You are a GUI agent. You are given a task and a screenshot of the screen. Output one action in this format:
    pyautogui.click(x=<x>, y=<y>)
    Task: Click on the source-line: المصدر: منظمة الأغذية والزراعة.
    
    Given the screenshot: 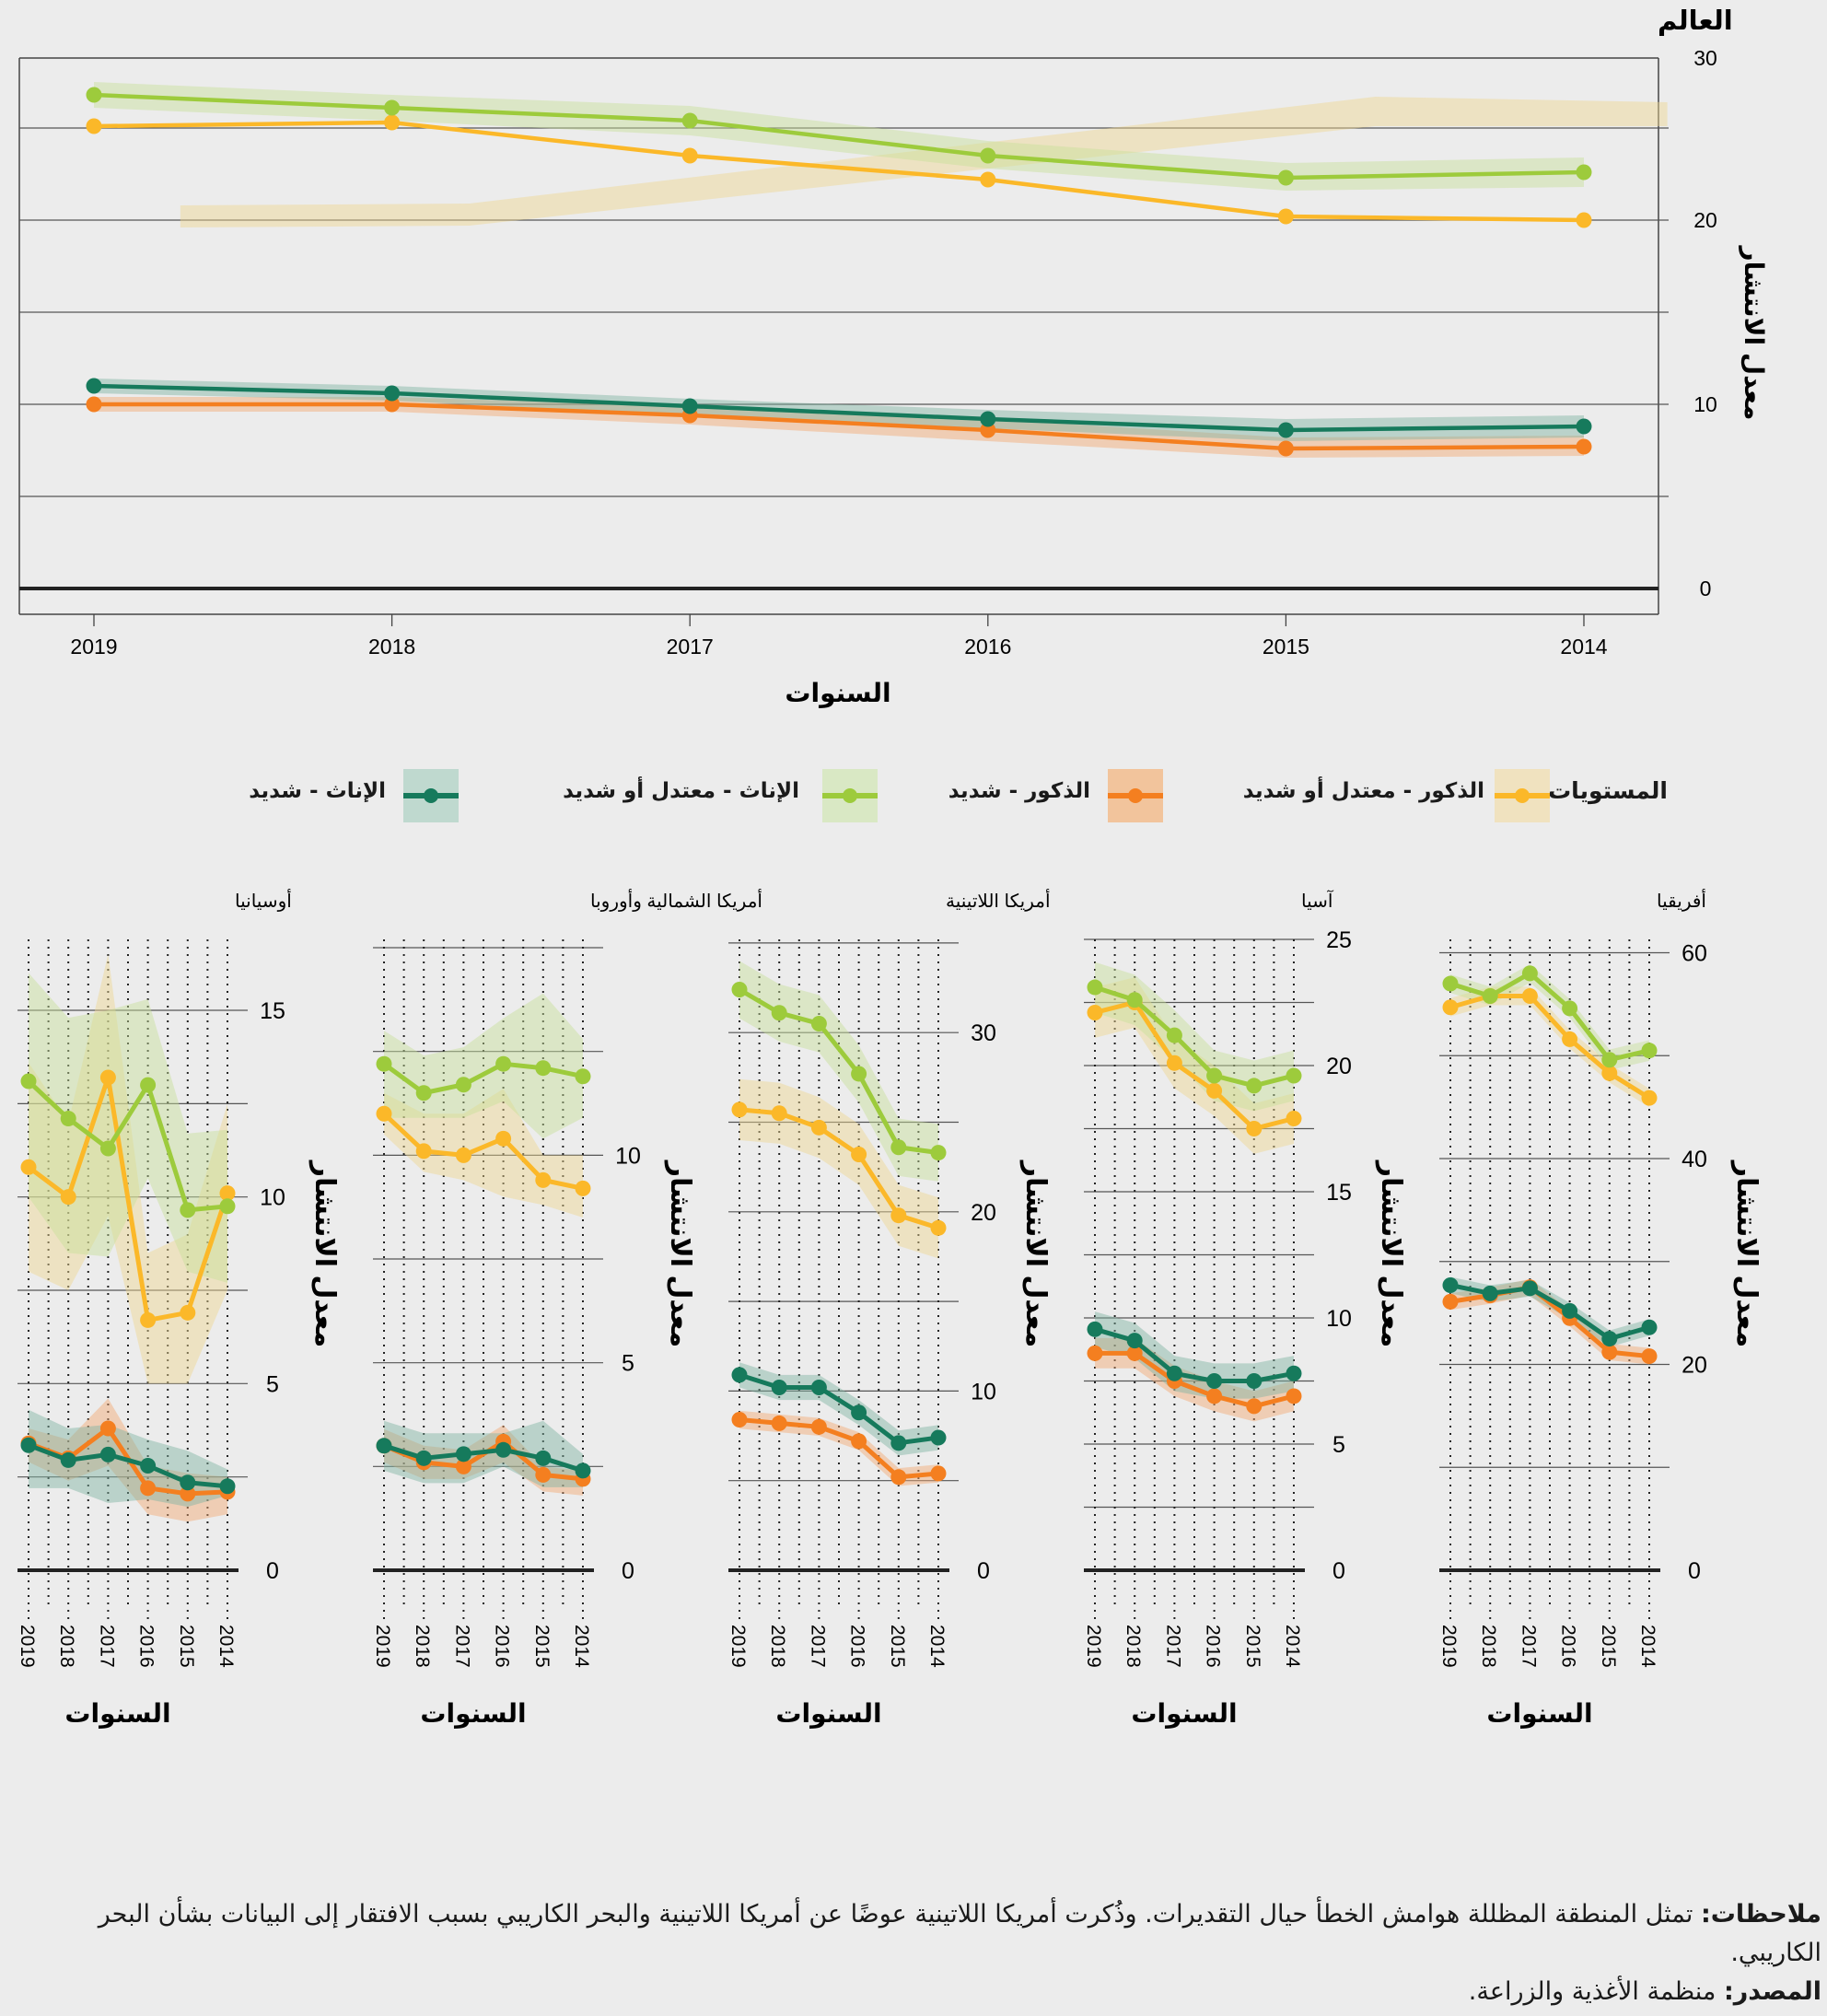 What is the action you would take?
    pyautogui.click(x=910, y=1992)
    